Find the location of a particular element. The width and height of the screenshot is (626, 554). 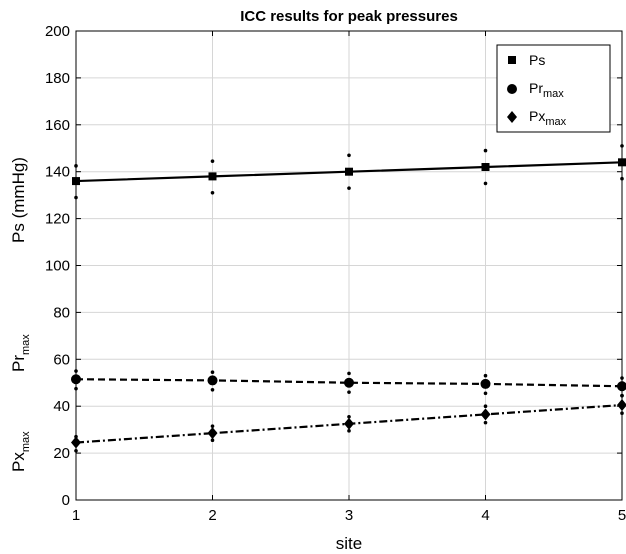

y-axis-label-pxmax-main: Px is located at coordinates (18, 462).